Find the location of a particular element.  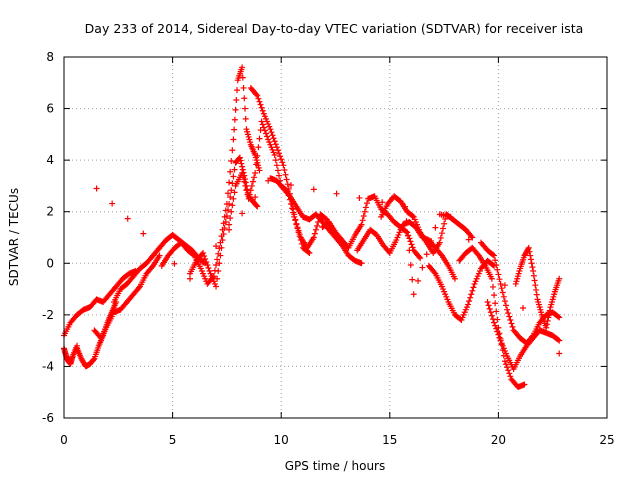

series-sat-r is located at coordinates (537, 287).